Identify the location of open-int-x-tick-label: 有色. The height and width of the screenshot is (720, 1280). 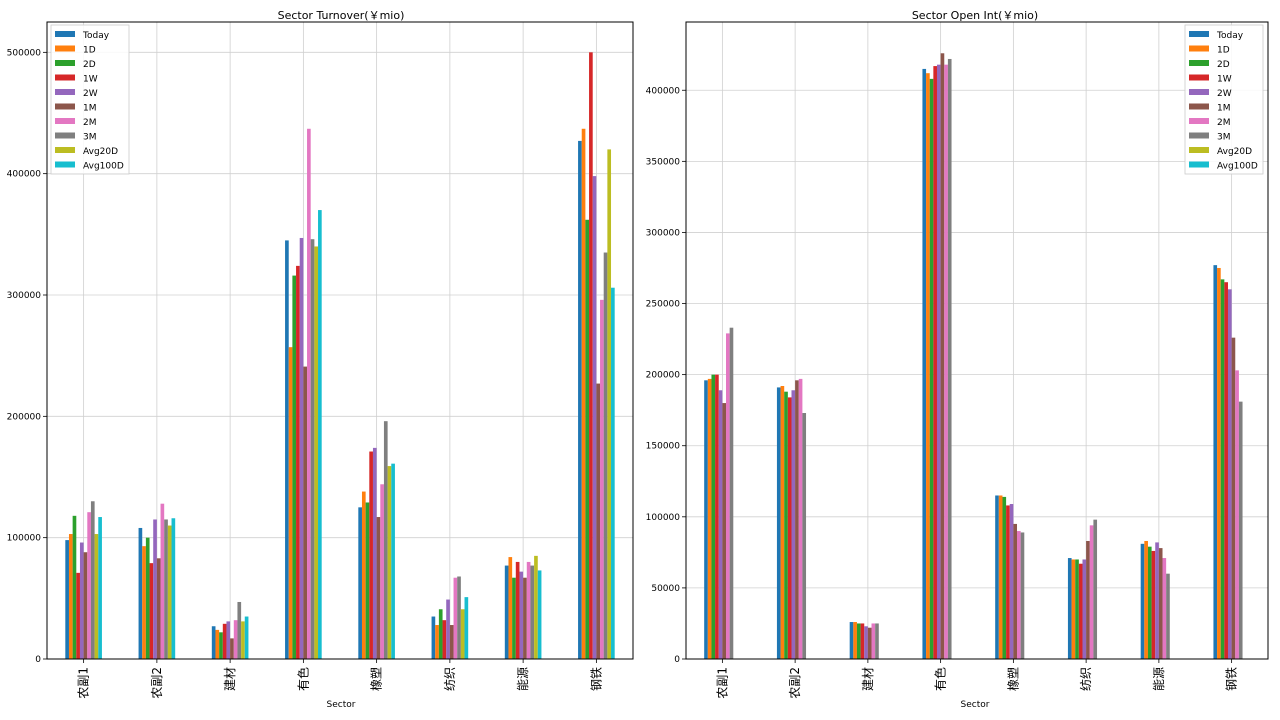
(941, 679).